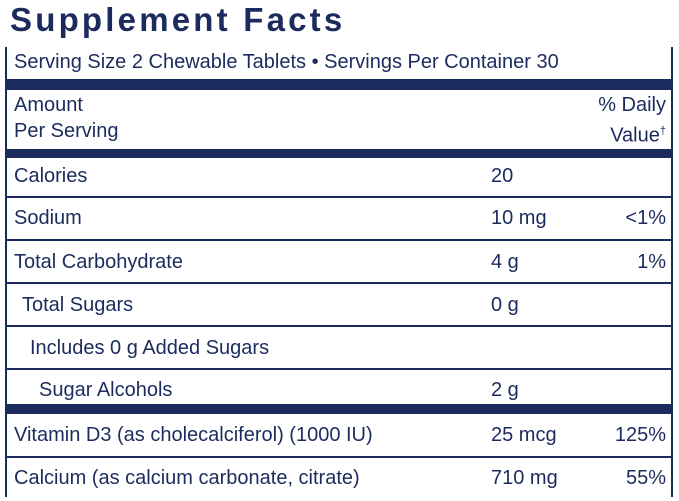 The image size is (679, 501). I want to click on nutrient-name: Includes 0 g Added Sugars, so click(150, 348).